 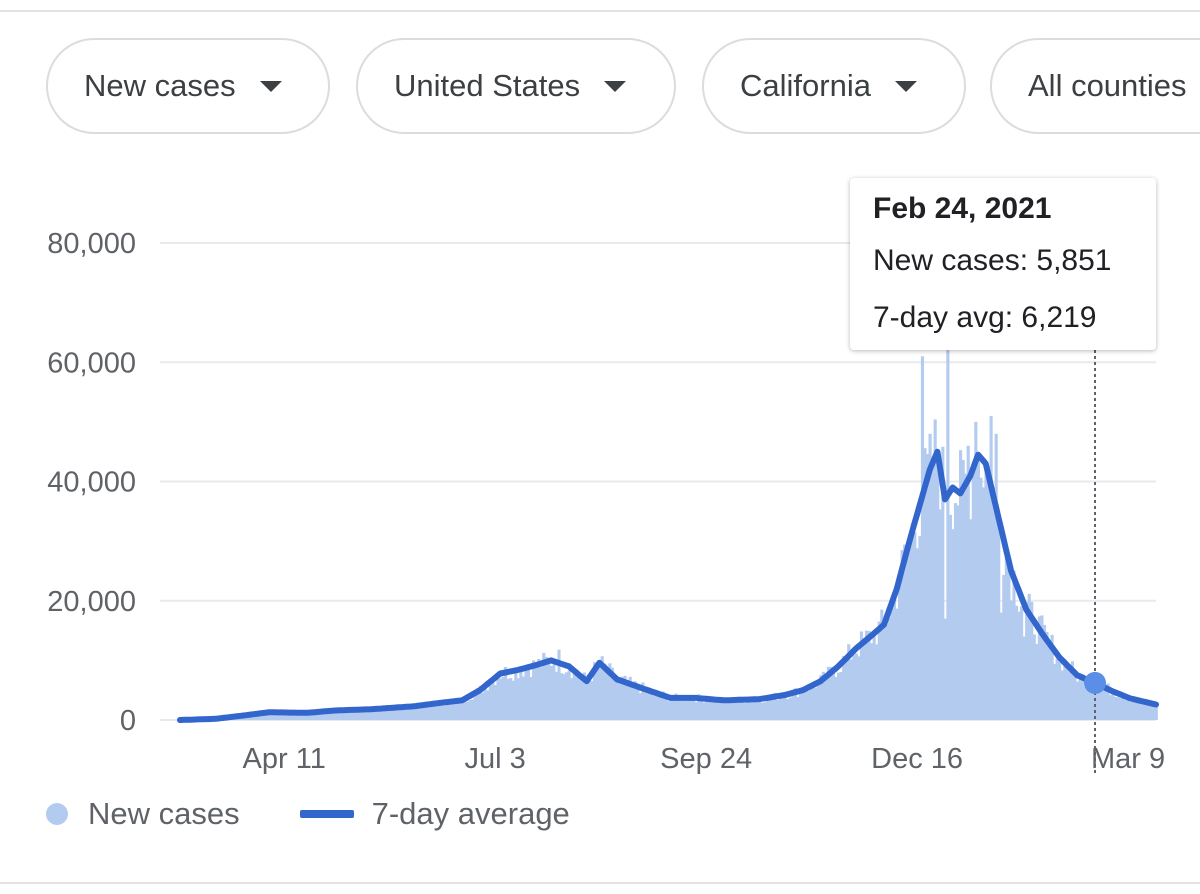 What do you see at coordinates (834, 86) in the screenshot?
I see `state-dropdown: California` at bounding box center [834, 86].